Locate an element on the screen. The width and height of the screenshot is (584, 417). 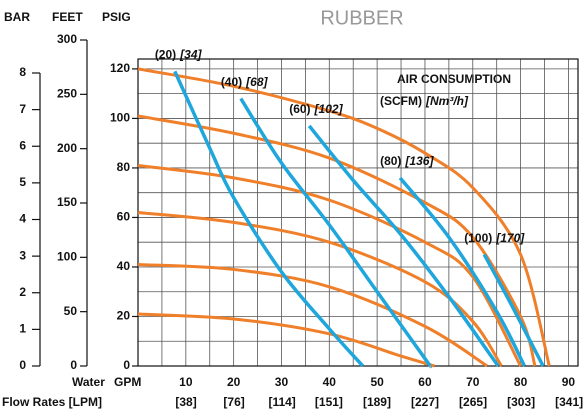
bar-tick-label: 0 is located at coordinates (22, 365).